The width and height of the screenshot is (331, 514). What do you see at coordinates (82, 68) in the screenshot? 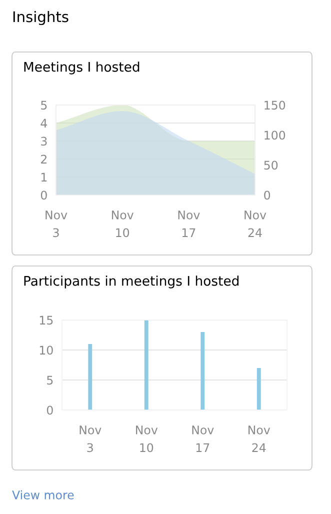
I see `chart-title: Meetings I hosted` at bounding box center [82, 68].